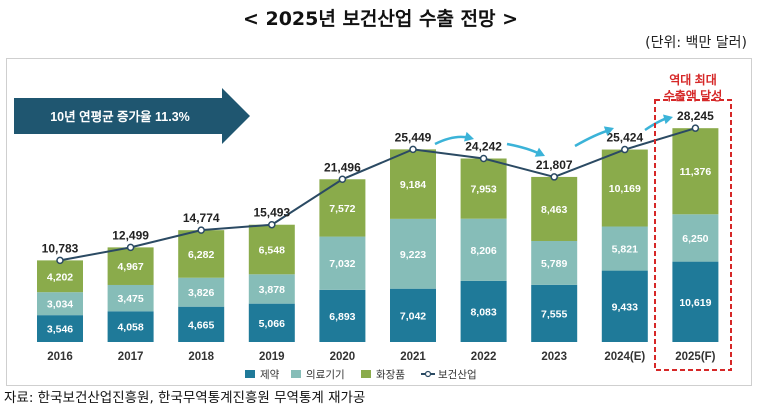 This screenshot has height=406, width=761. Describe the element at coordinates (272, 357) in the screenshot. I see `x-tick-label: 2019` at that location.